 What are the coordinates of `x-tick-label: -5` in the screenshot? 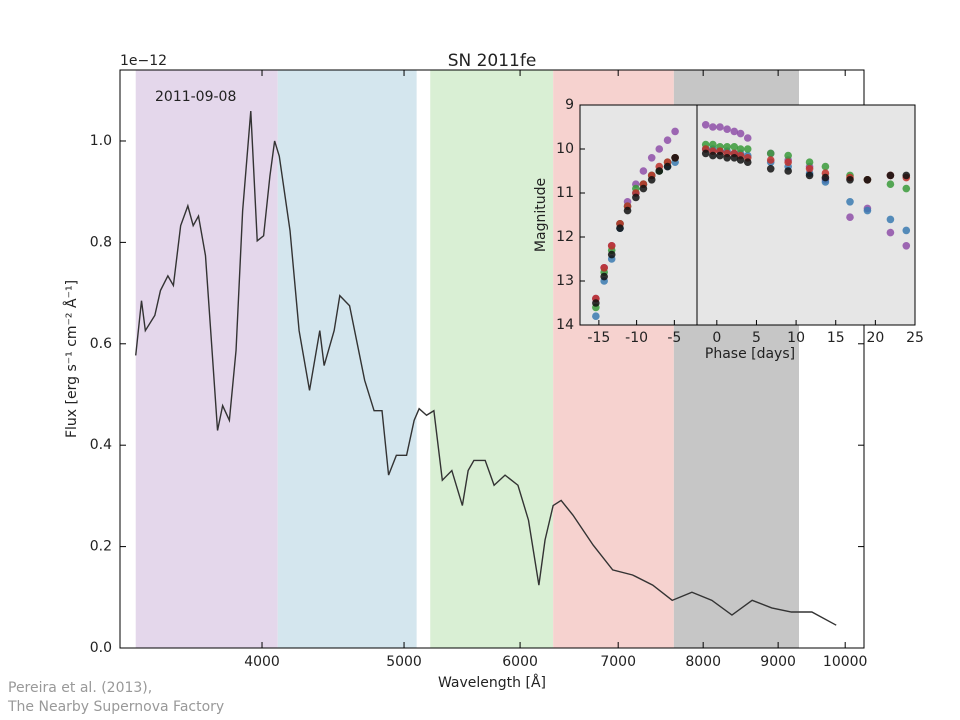 It's located at (674, 338).